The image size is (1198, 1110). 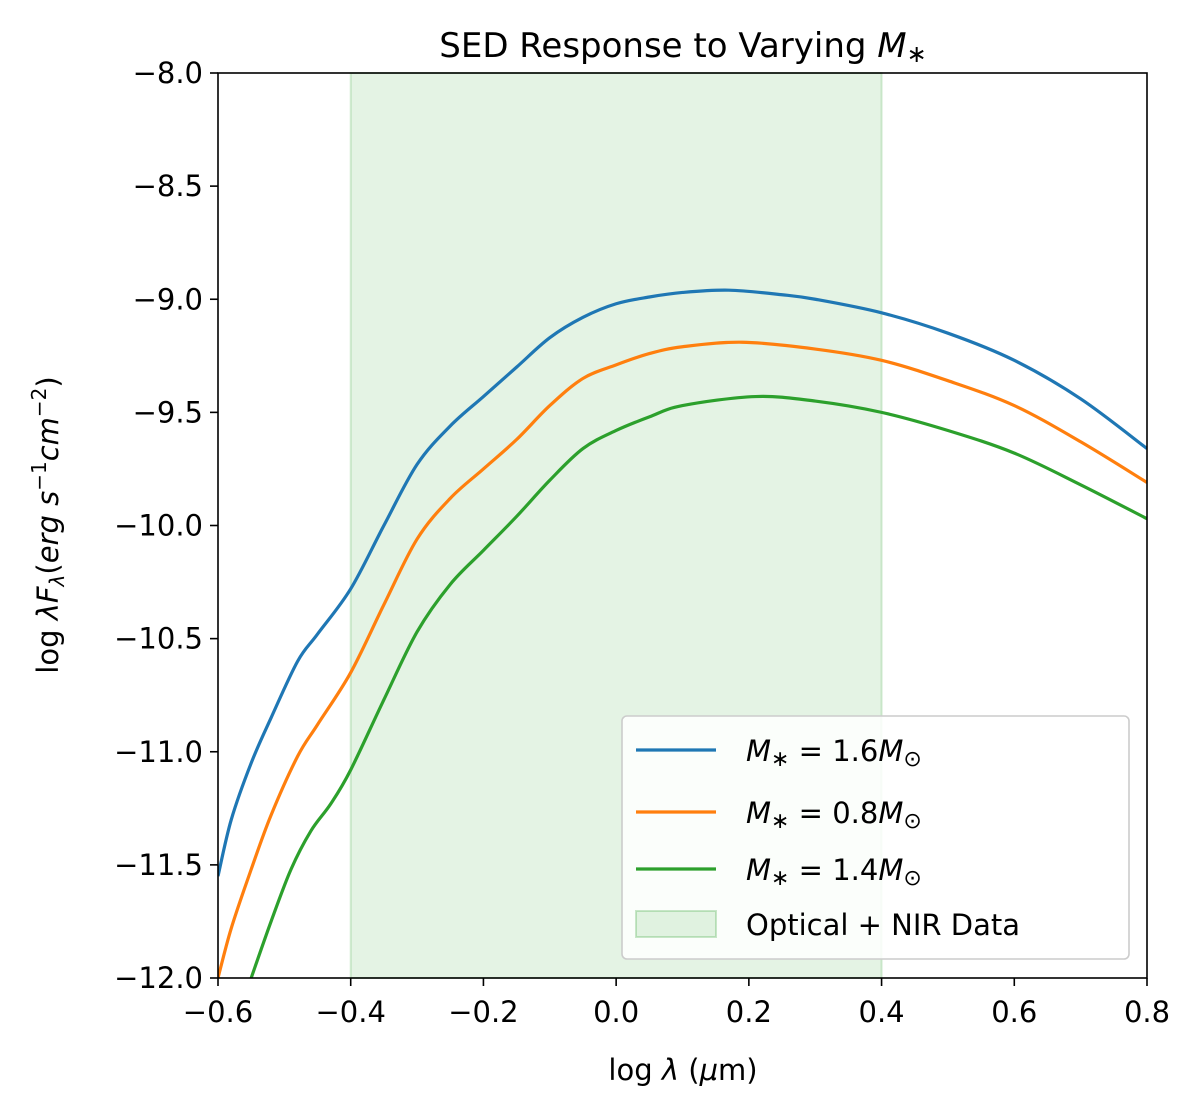 What do you see at coordinates (158, 526) in the screenshot?
I see `y-tick-label: −10.0` at bounding box center [158, 526].